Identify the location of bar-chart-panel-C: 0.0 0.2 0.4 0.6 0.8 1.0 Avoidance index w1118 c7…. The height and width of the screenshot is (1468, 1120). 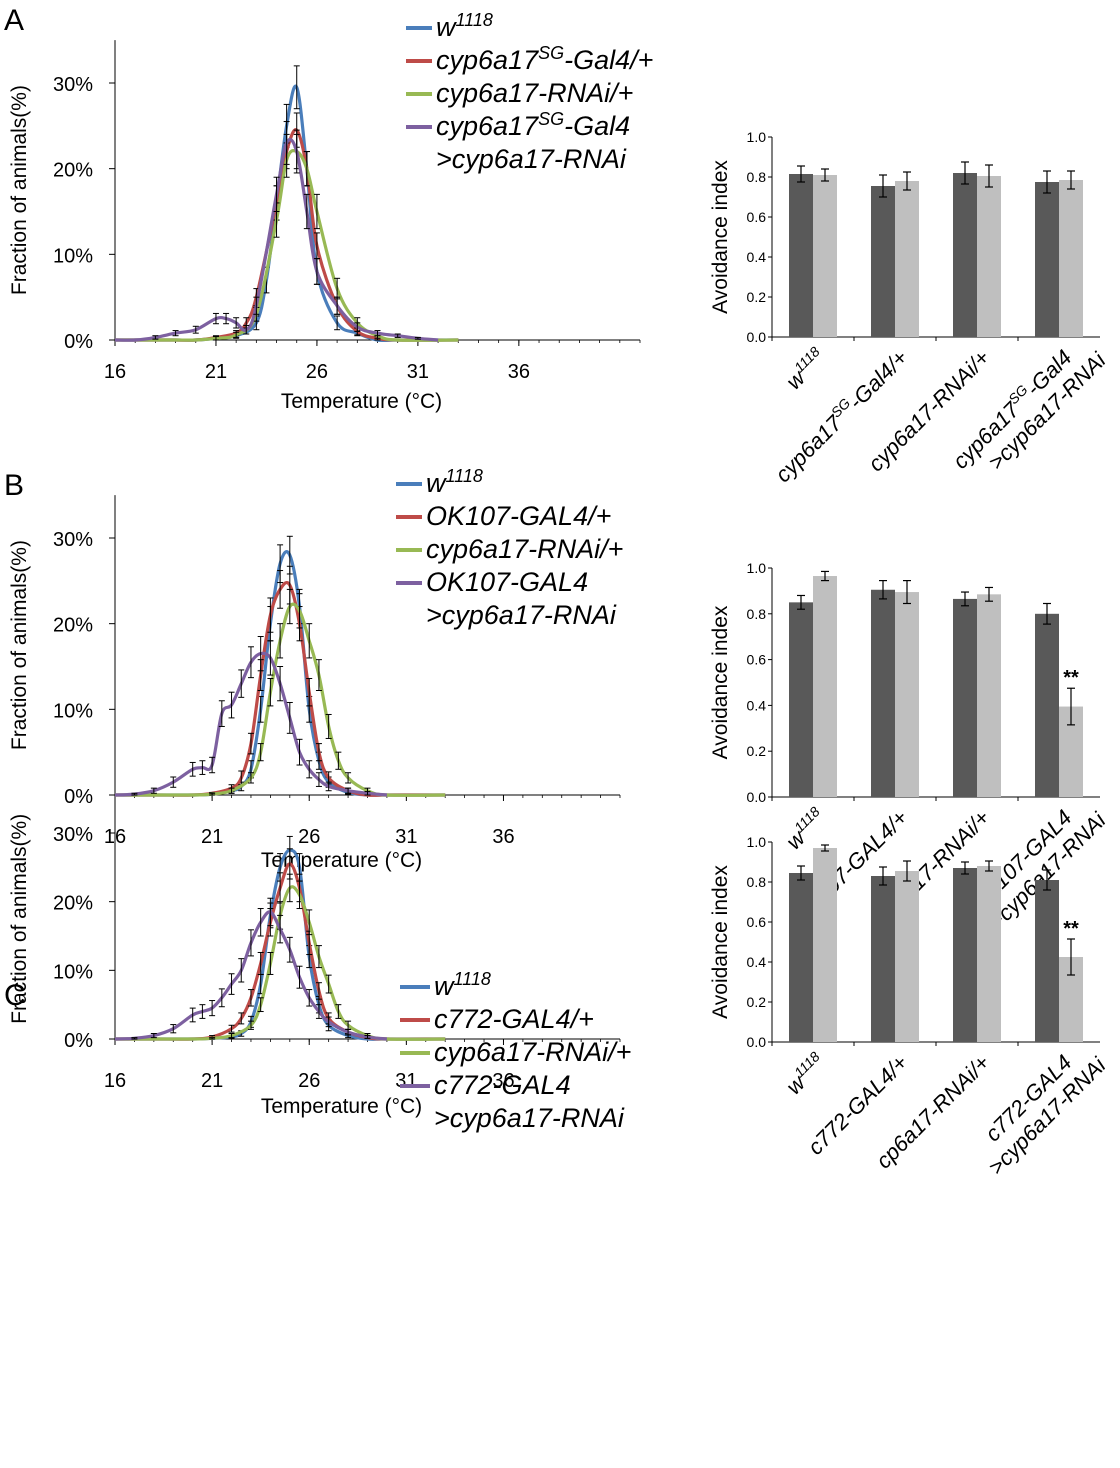
(910, 1007).